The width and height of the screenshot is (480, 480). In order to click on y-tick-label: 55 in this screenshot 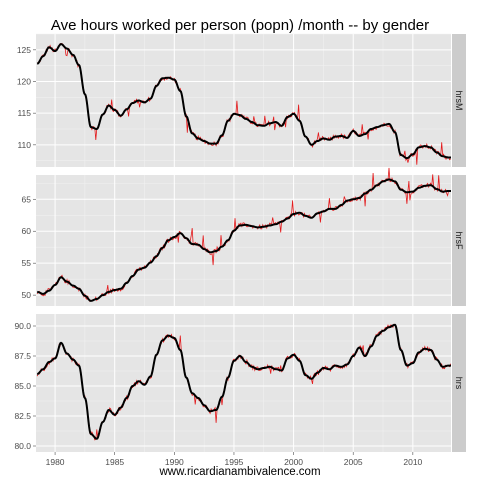, I will do `click(27, 263)`.